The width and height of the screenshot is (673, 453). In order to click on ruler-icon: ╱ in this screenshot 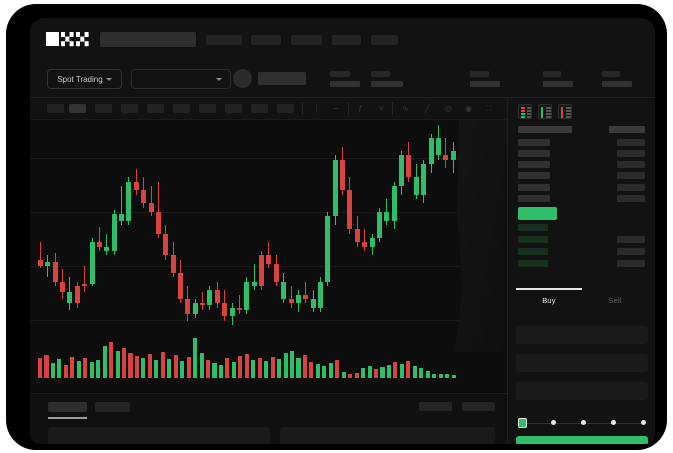, I will do `click(427, 108)`.